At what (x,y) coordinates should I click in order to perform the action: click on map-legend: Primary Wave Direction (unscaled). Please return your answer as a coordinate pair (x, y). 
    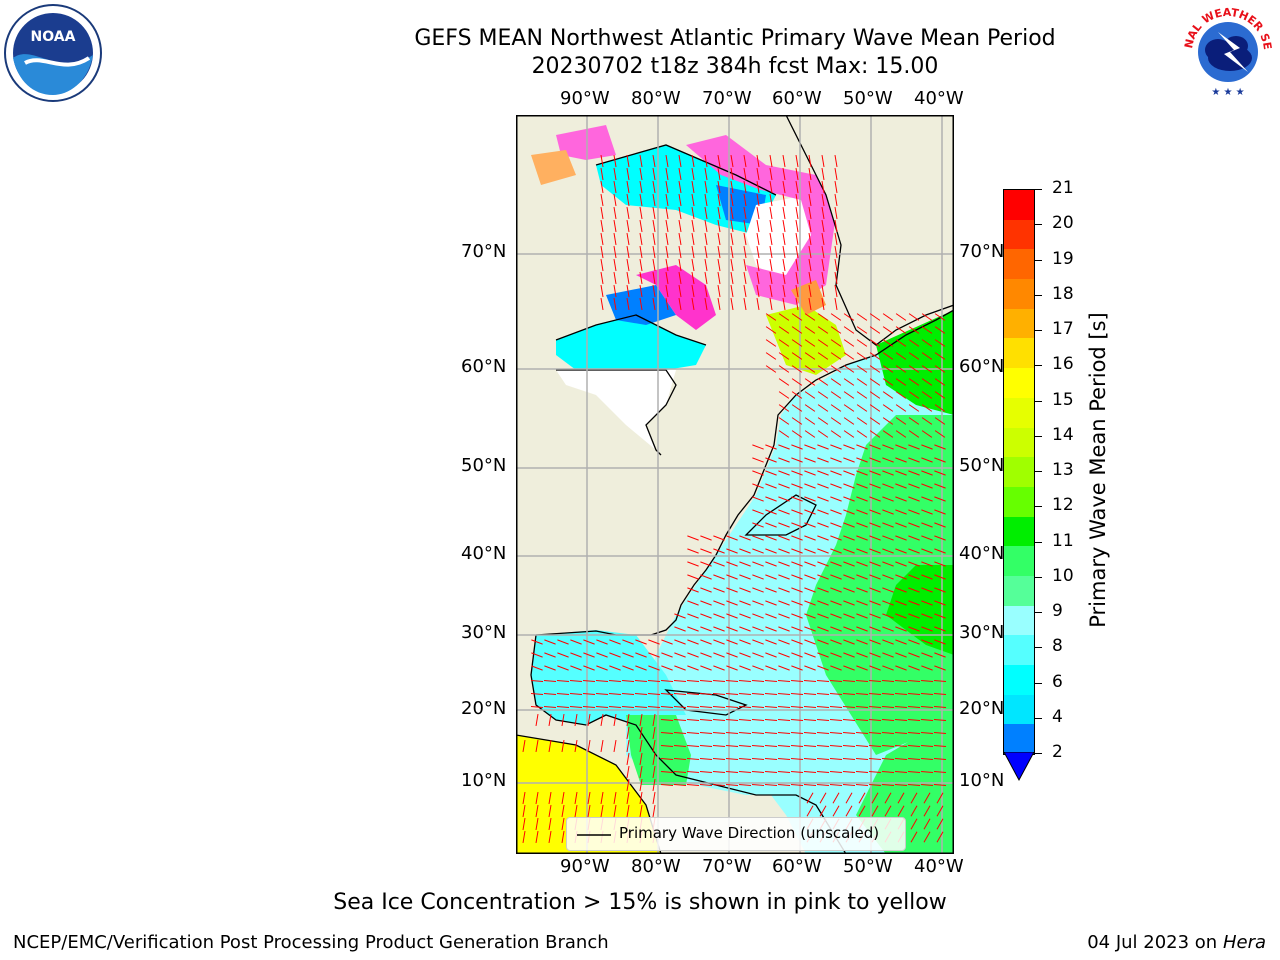
    Looking at the image, I should click on (736, 834).